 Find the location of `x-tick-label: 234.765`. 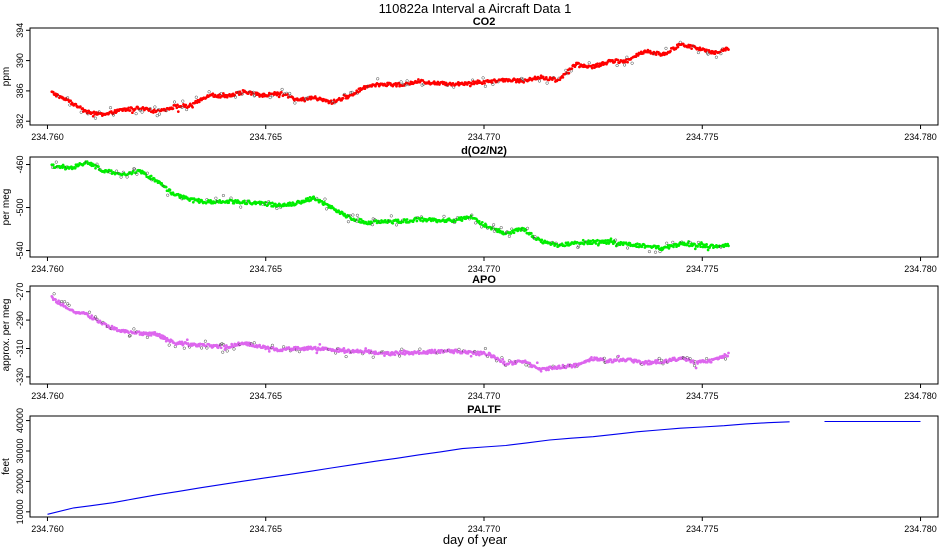

x-tick-label: 234.765 is located at coordinates (265, 396).